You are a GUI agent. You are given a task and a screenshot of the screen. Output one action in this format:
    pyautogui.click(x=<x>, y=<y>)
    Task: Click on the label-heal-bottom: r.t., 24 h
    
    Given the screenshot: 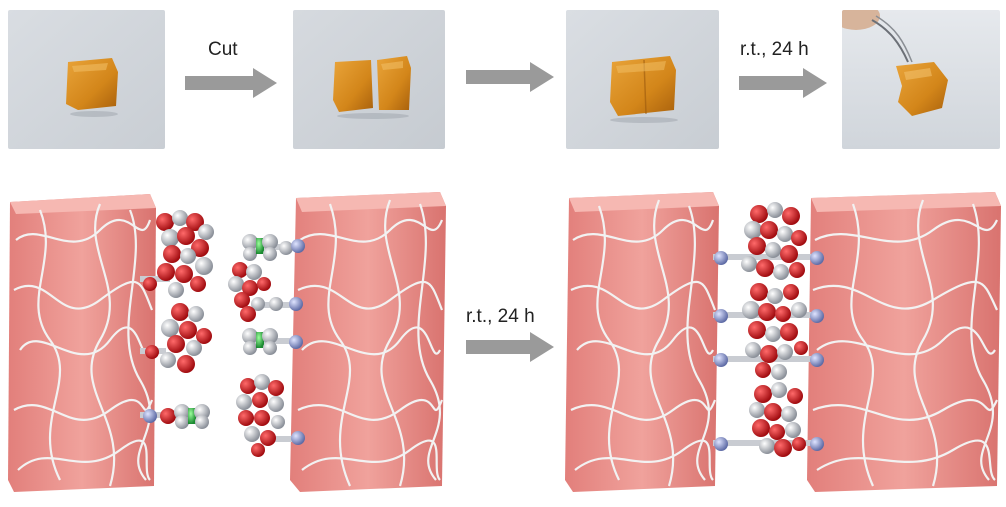 What is the action you would take?
    pyautogui.click(x=500, y=316)
    